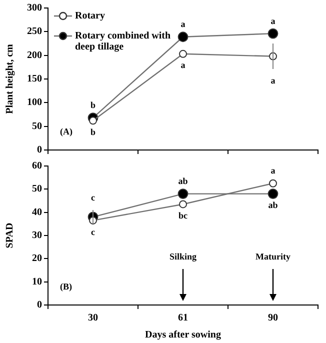  What do you see at coordinates (37, 236) in the screenshot?
I see `y-tick-label: 30` at bounding box center [37, 236].